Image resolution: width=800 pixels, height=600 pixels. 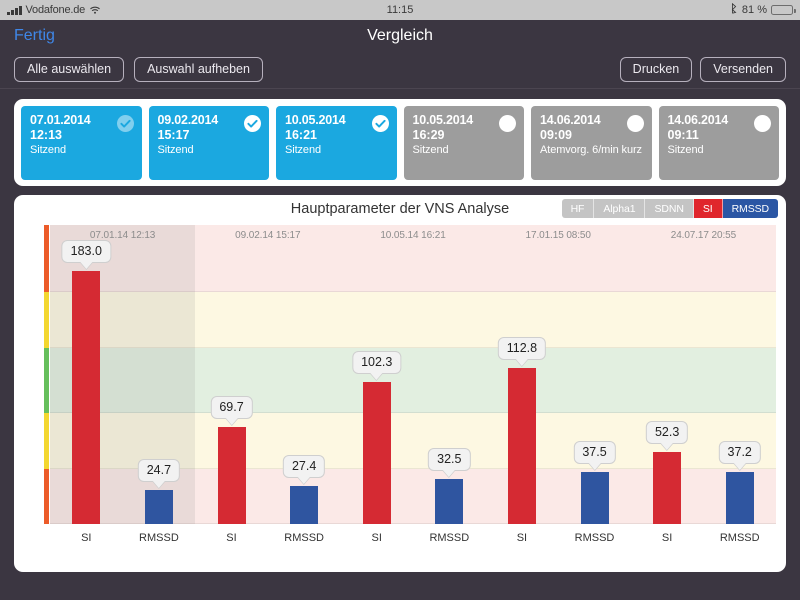 I want to click on segment-hf: HF, so click(x=578, y=208).